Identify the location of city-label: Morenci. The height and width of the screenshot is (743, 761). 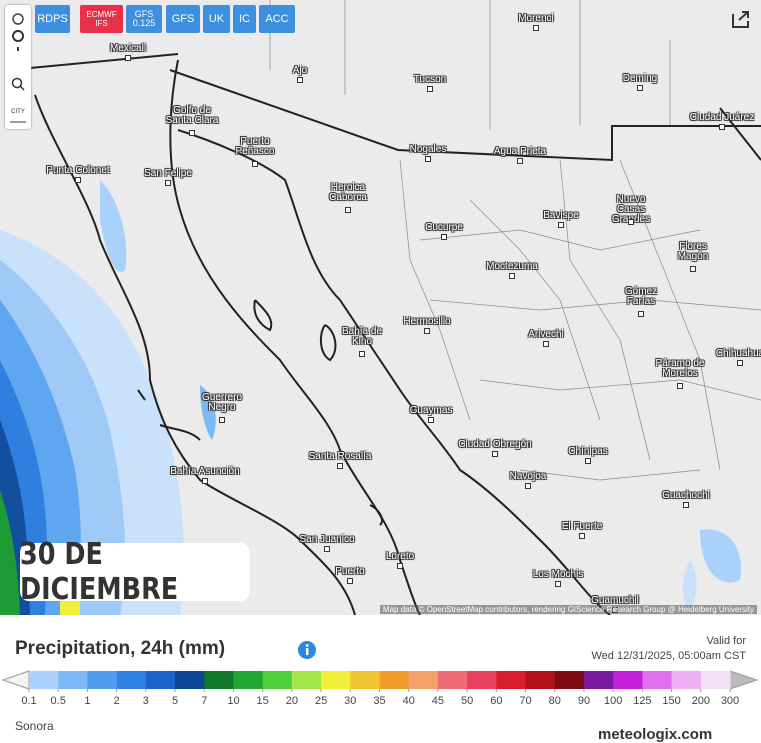
(536, 18).